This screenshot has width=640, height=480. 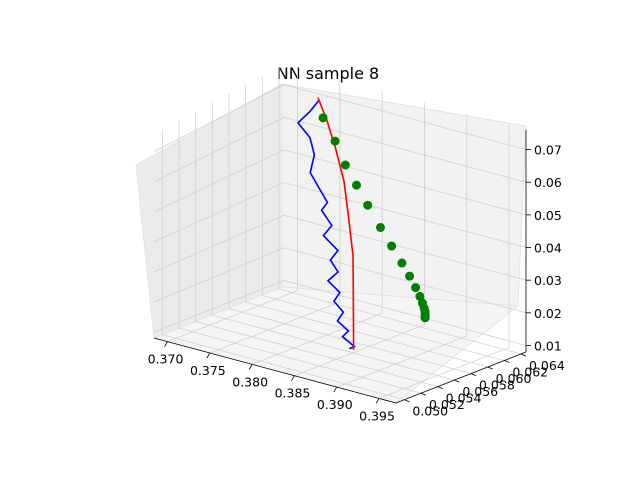 I want to click on z-tick-label: 0.06, so click(x=548, y=182).